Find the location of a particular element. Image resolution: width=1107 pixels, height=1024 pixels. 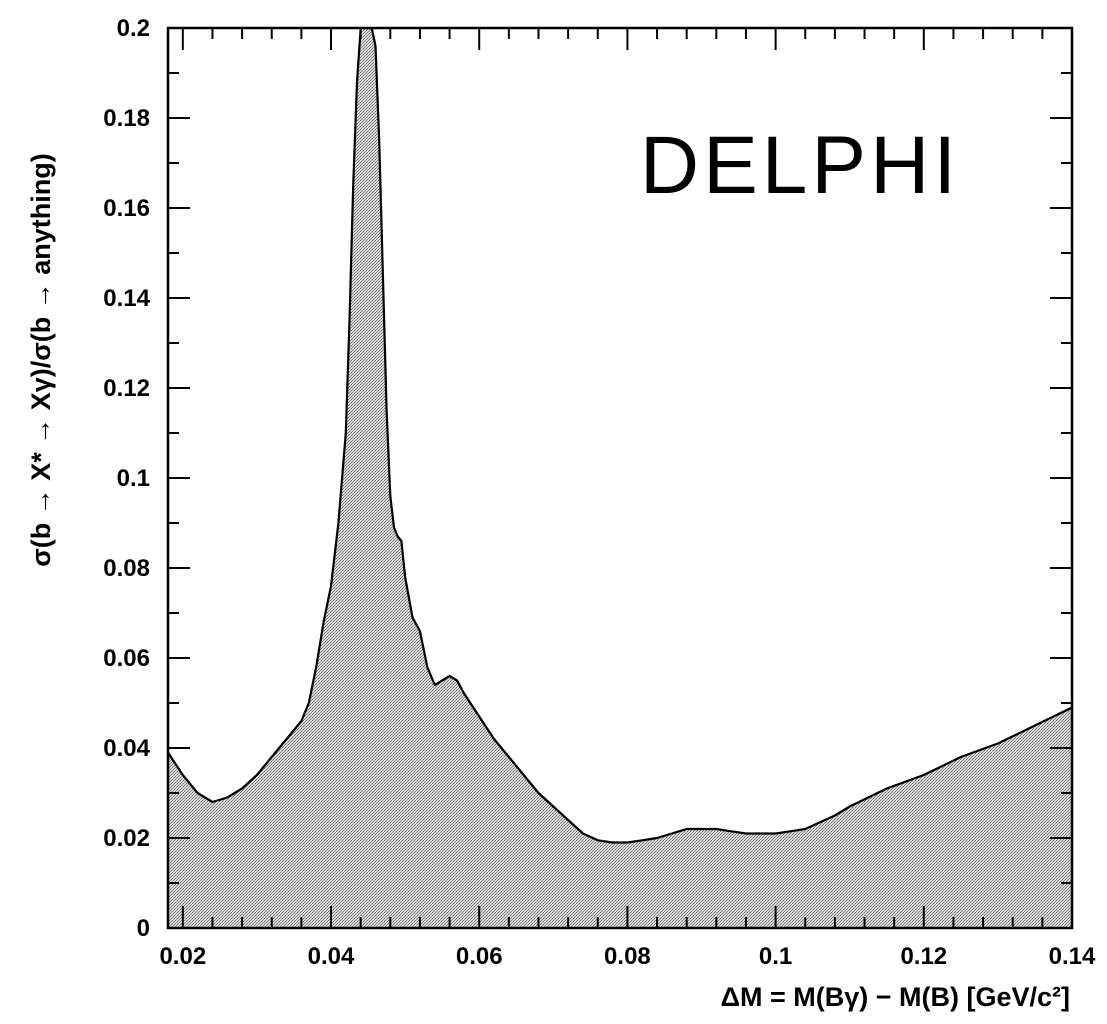

y-tick-label: 0.14 is located at coordinates (126, 298).